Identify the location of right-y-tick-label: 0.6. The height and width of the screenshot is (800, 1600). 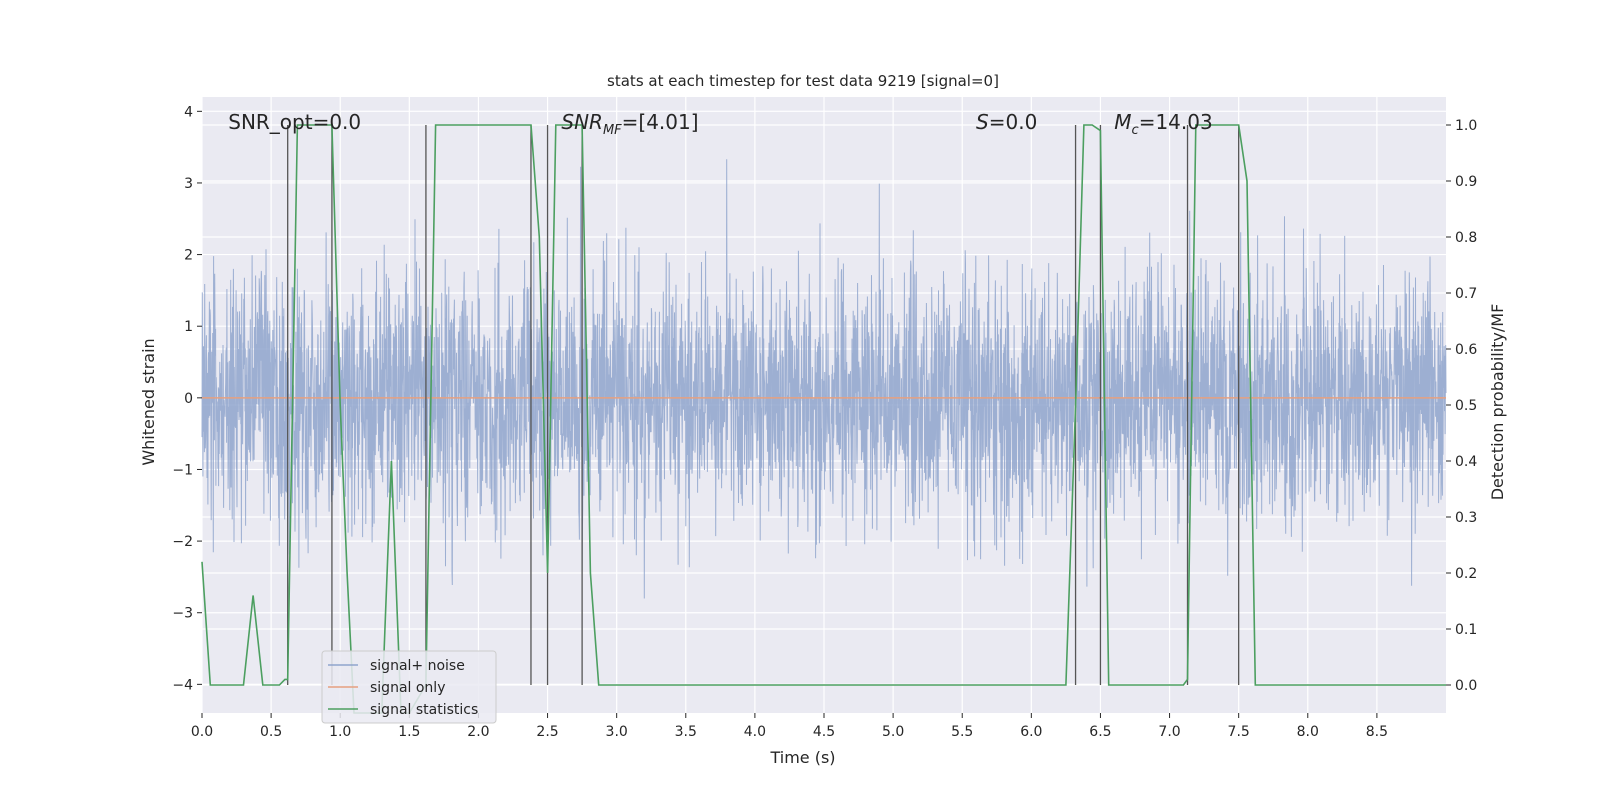
(1466, 350).